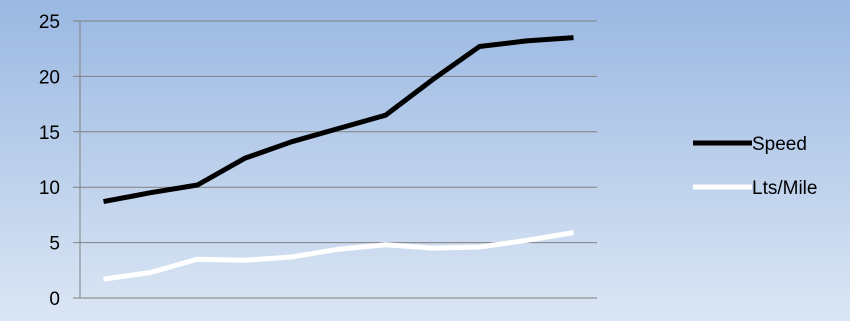 This screenshot has height=321, width=850. I want to click on legend: Speed Lts/Mile, so click(755, 166).